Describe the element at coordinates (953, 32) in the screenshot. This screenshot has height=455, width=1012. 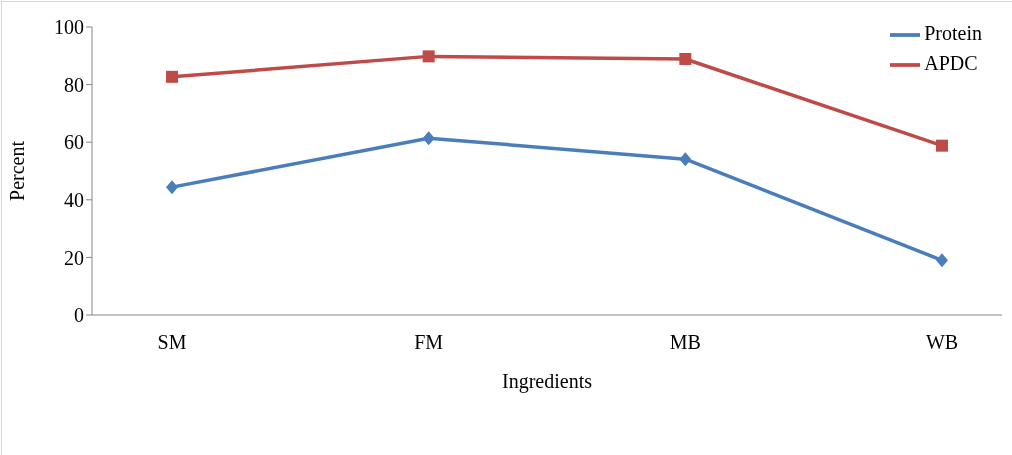
I see `legend-label: Protein` at that location.